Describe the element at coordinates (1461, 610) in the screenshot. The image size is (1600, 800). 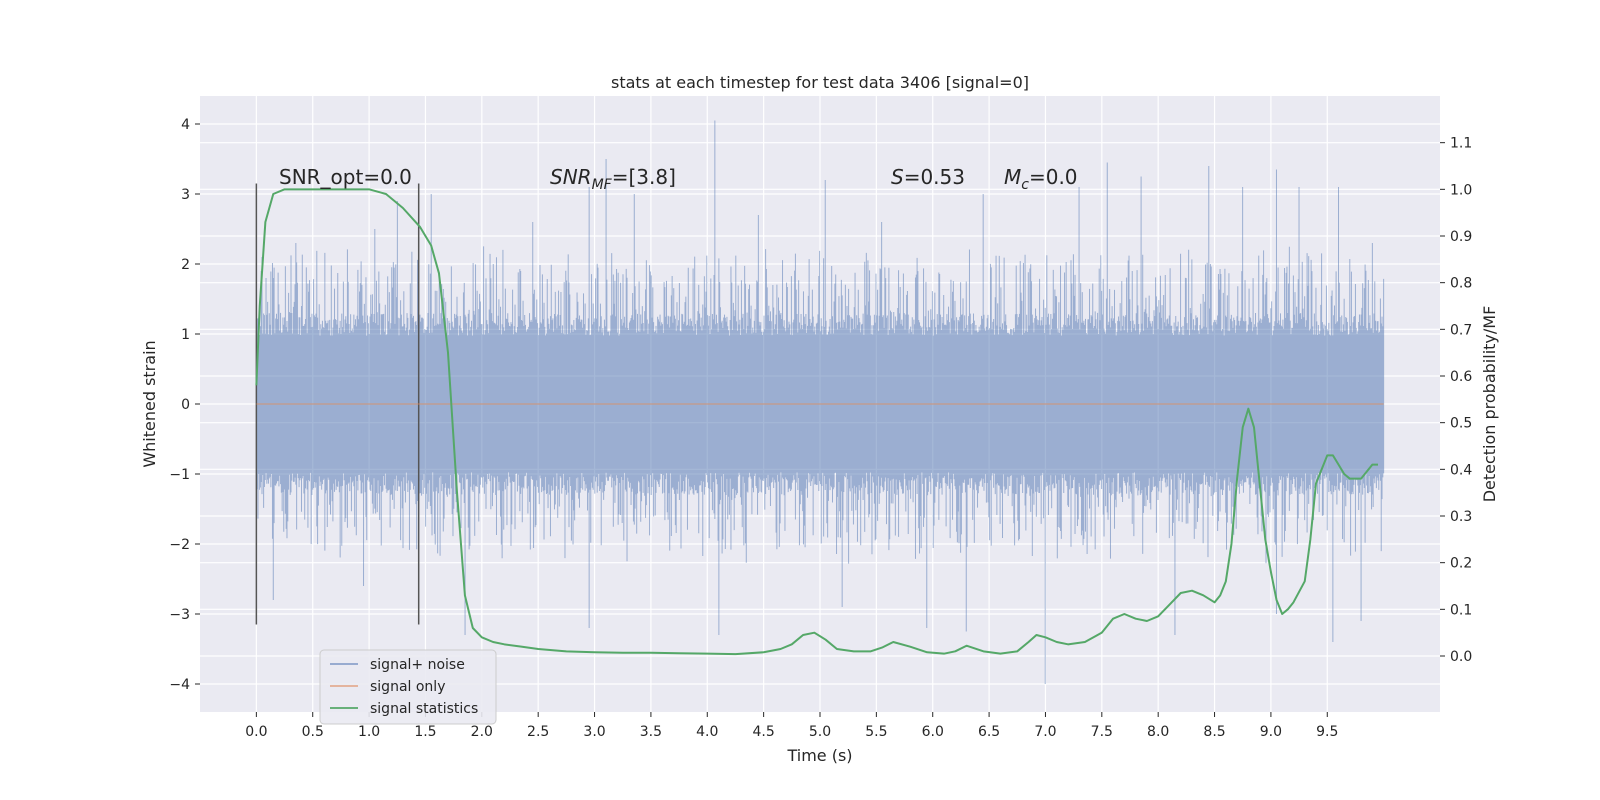
I see `y2-tick-label: 0.1` at that location.